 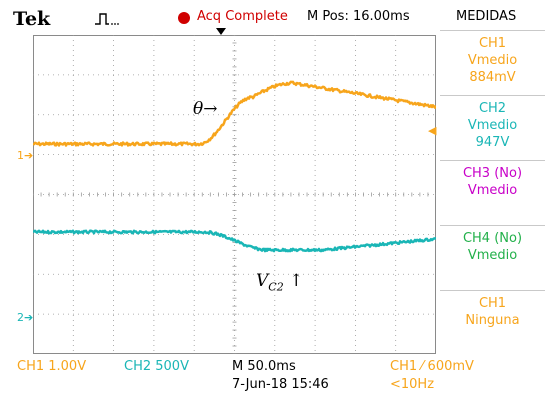 I want to click on ch2-marker-label: 2, so click(x=20, y=317).